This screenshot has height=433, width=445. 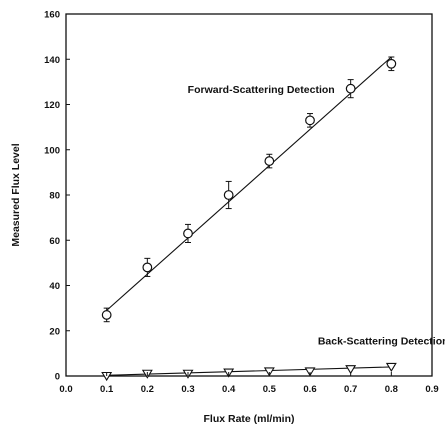 What do you see at coordinates (381, 341) in the screenshot?
I see `annotation-label: Back-Scattering Detection` at bounding box center [381, 341].